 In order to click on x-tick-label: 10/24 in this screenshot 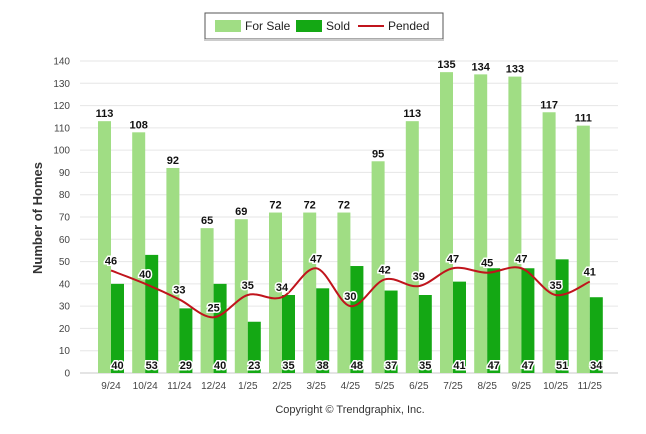, I will do `click(145, 386)`.